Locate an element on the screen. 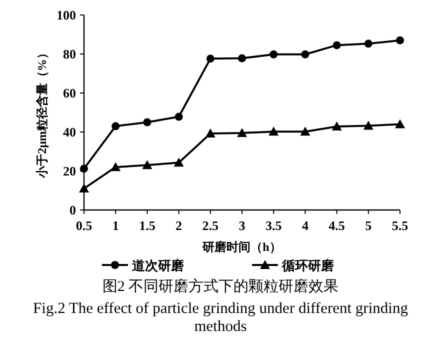  x-tick-label: 4 is located at coordinates (305, 225).